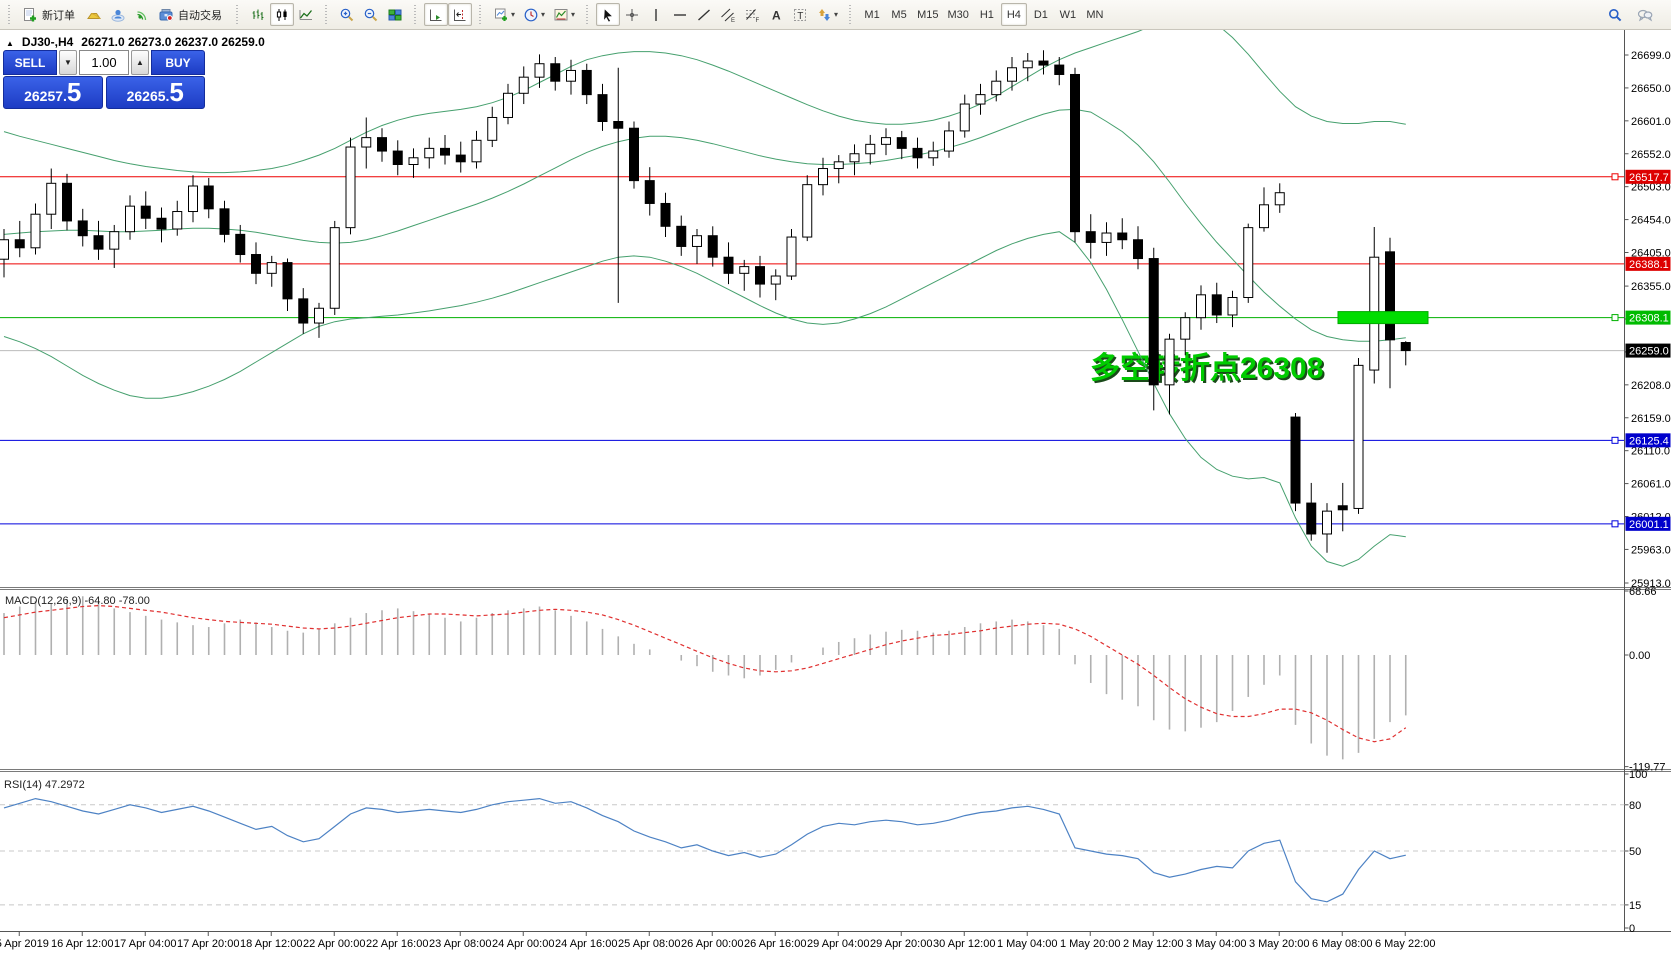  Describe the element at coordinates (928, 14) in the screenshot. I see `timeframe-m15: M15` at that location.